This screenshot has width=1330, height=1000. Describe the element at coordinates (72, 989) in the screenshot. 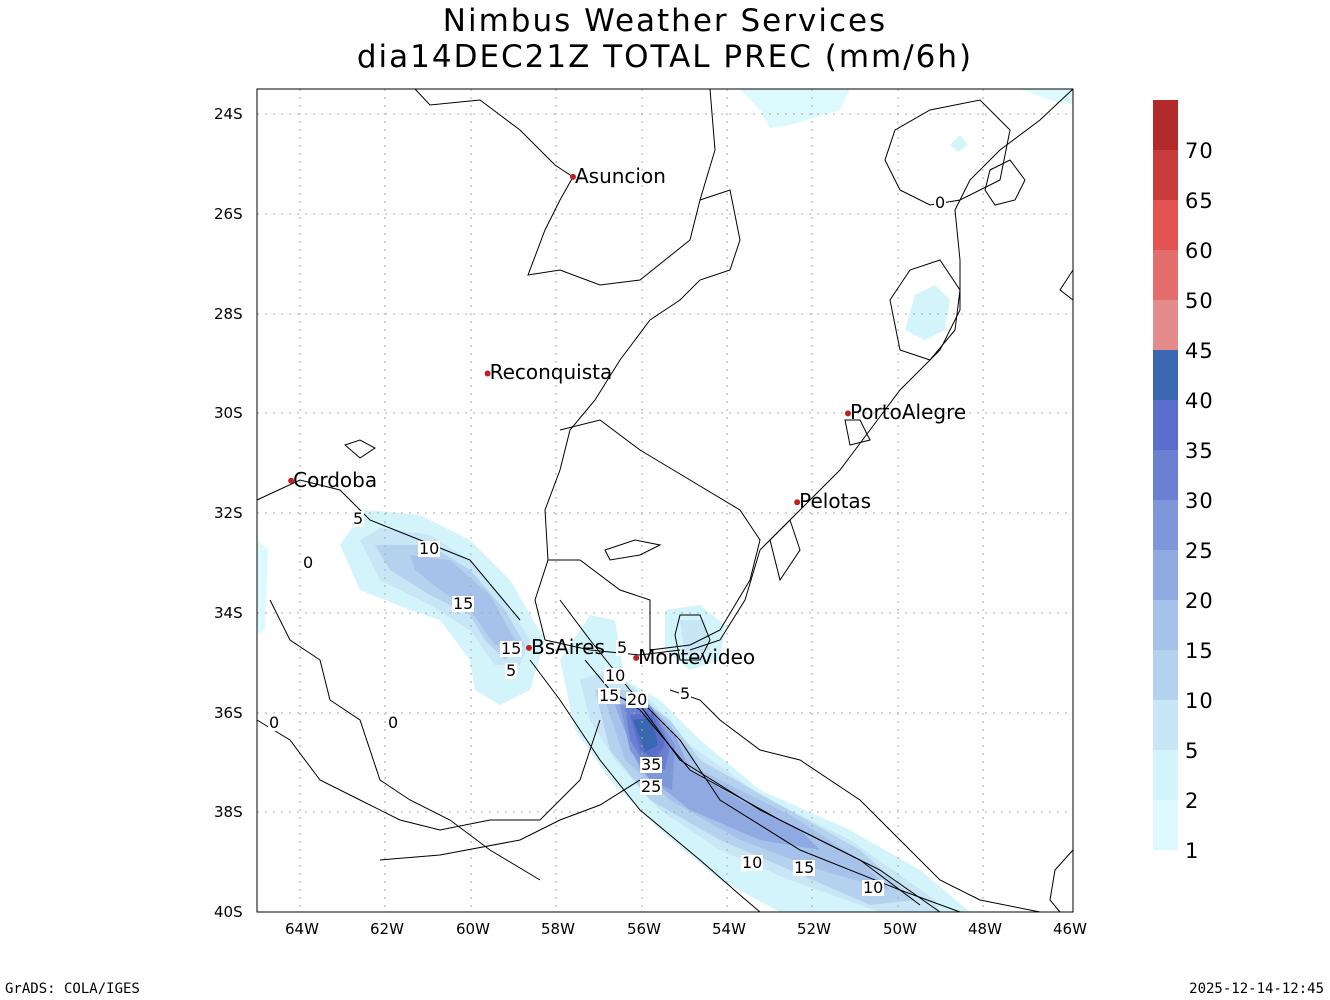

I see `footer-credit: GrADS: COLA/IGES` at that location.